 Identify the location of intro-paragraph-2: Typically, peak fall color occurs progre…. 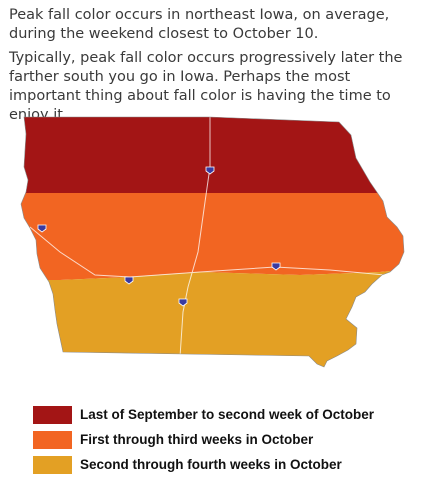
(206, 86).